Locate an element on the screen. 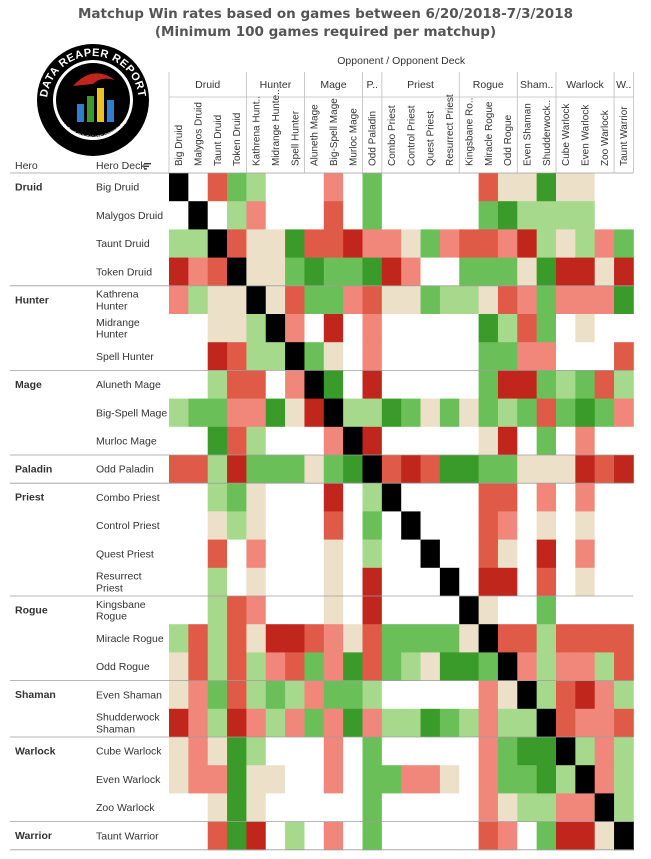 The height and width of the screenshot is (859, 651). opponent-deck-label: Shudderwock.. is located at coordinates (547, 133).